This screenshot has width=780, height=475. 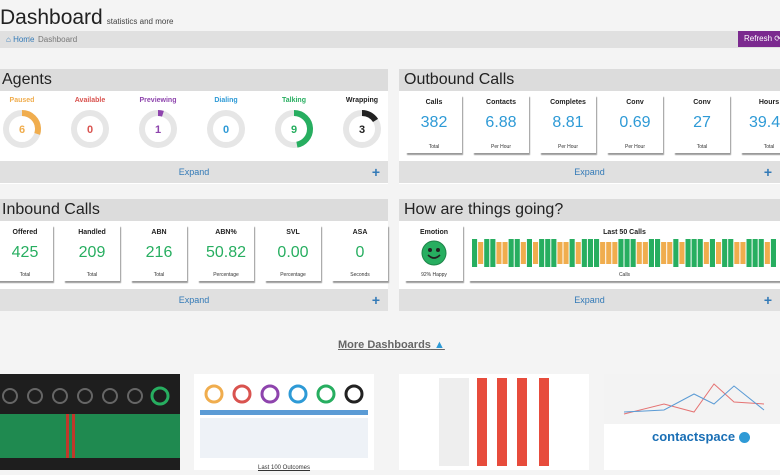 I want to click on breadcrumb-current: Dashboard, so click(x=58, y=39).